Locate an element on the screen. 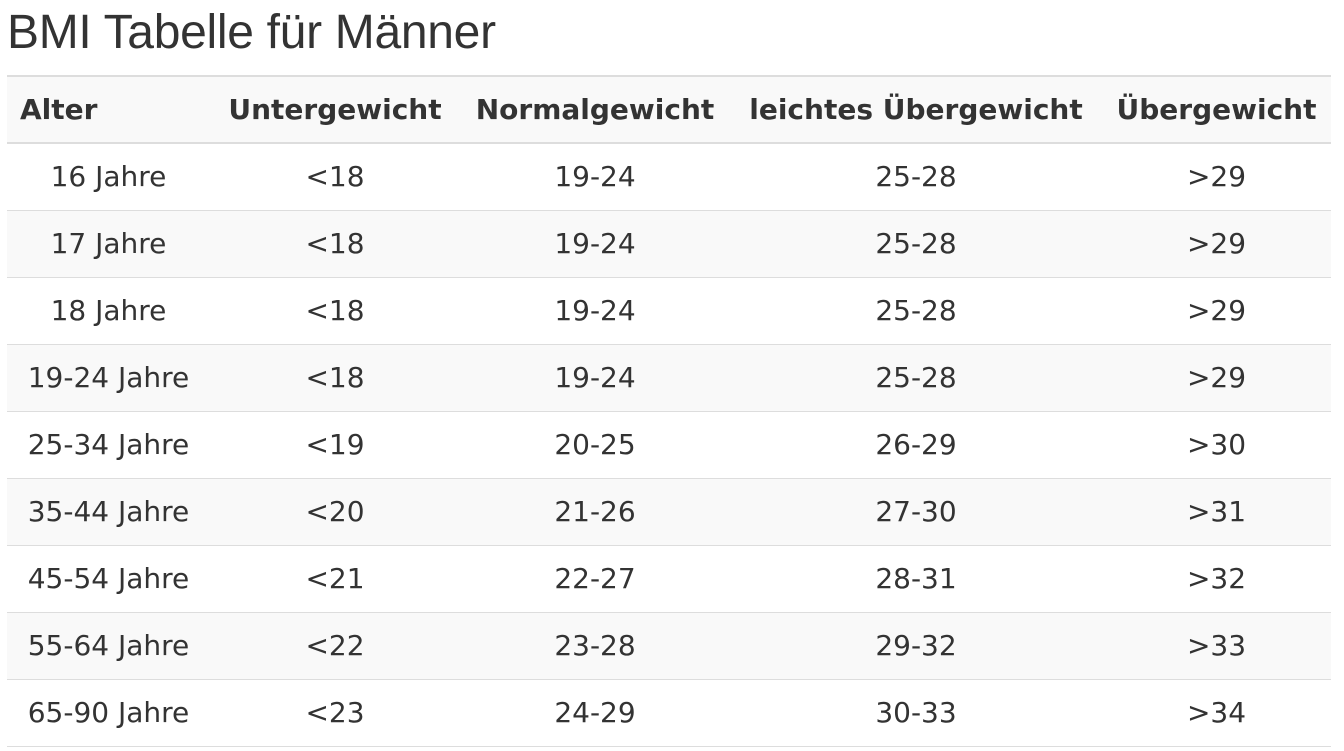  cell-normalgewicht: 24-29 is located at coordinates (595, 713).